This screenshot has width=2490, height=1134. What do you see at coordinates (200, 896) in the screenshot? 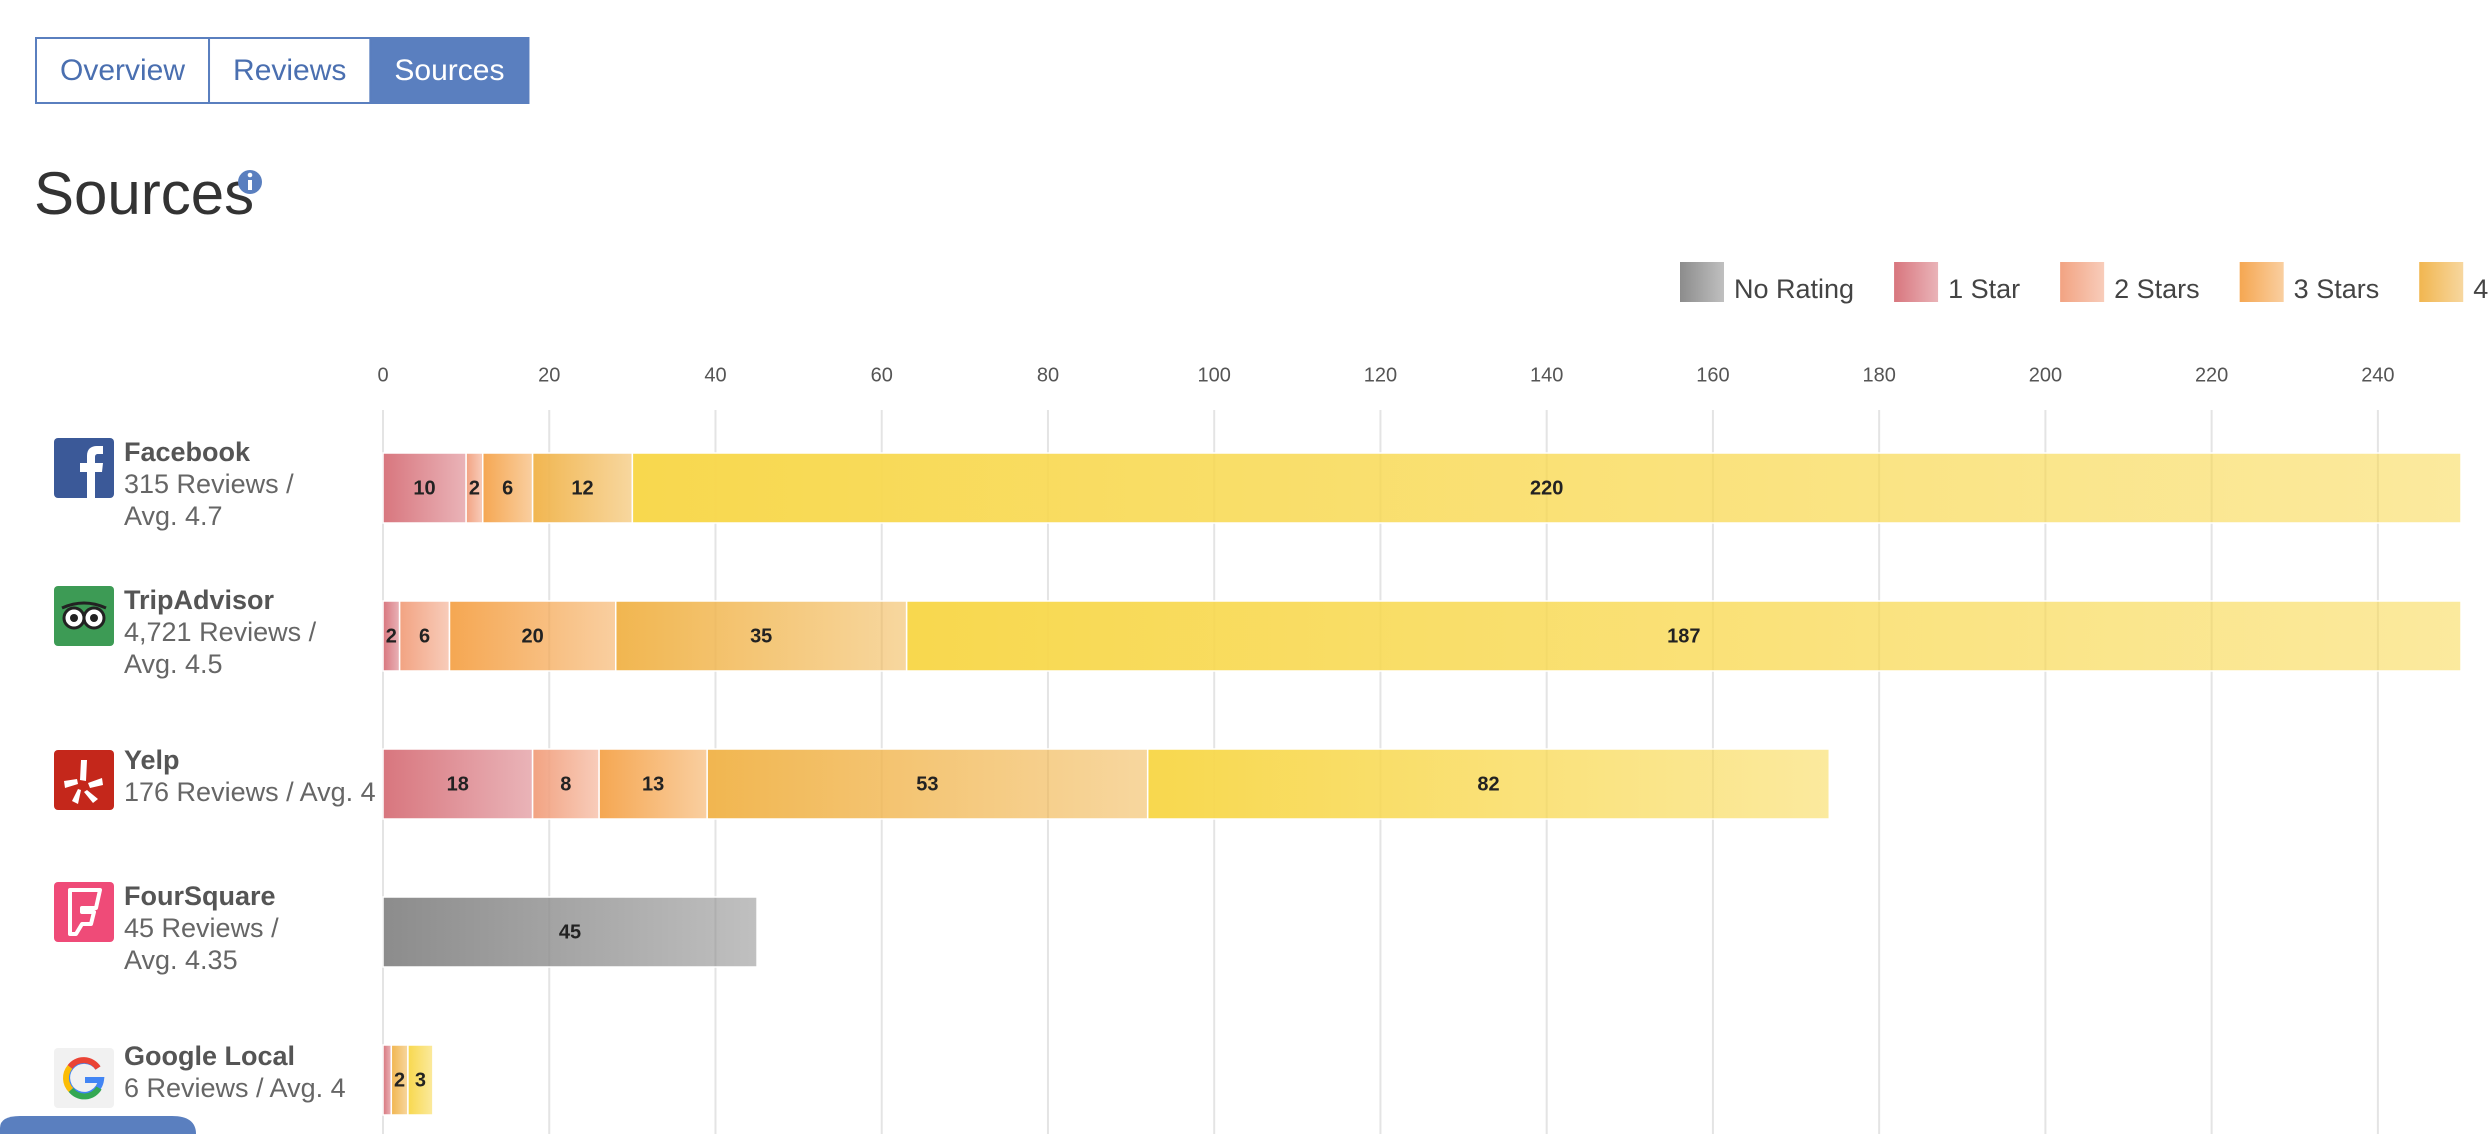
I see `source-name: FourSquare` at bounding box center [200, 896].